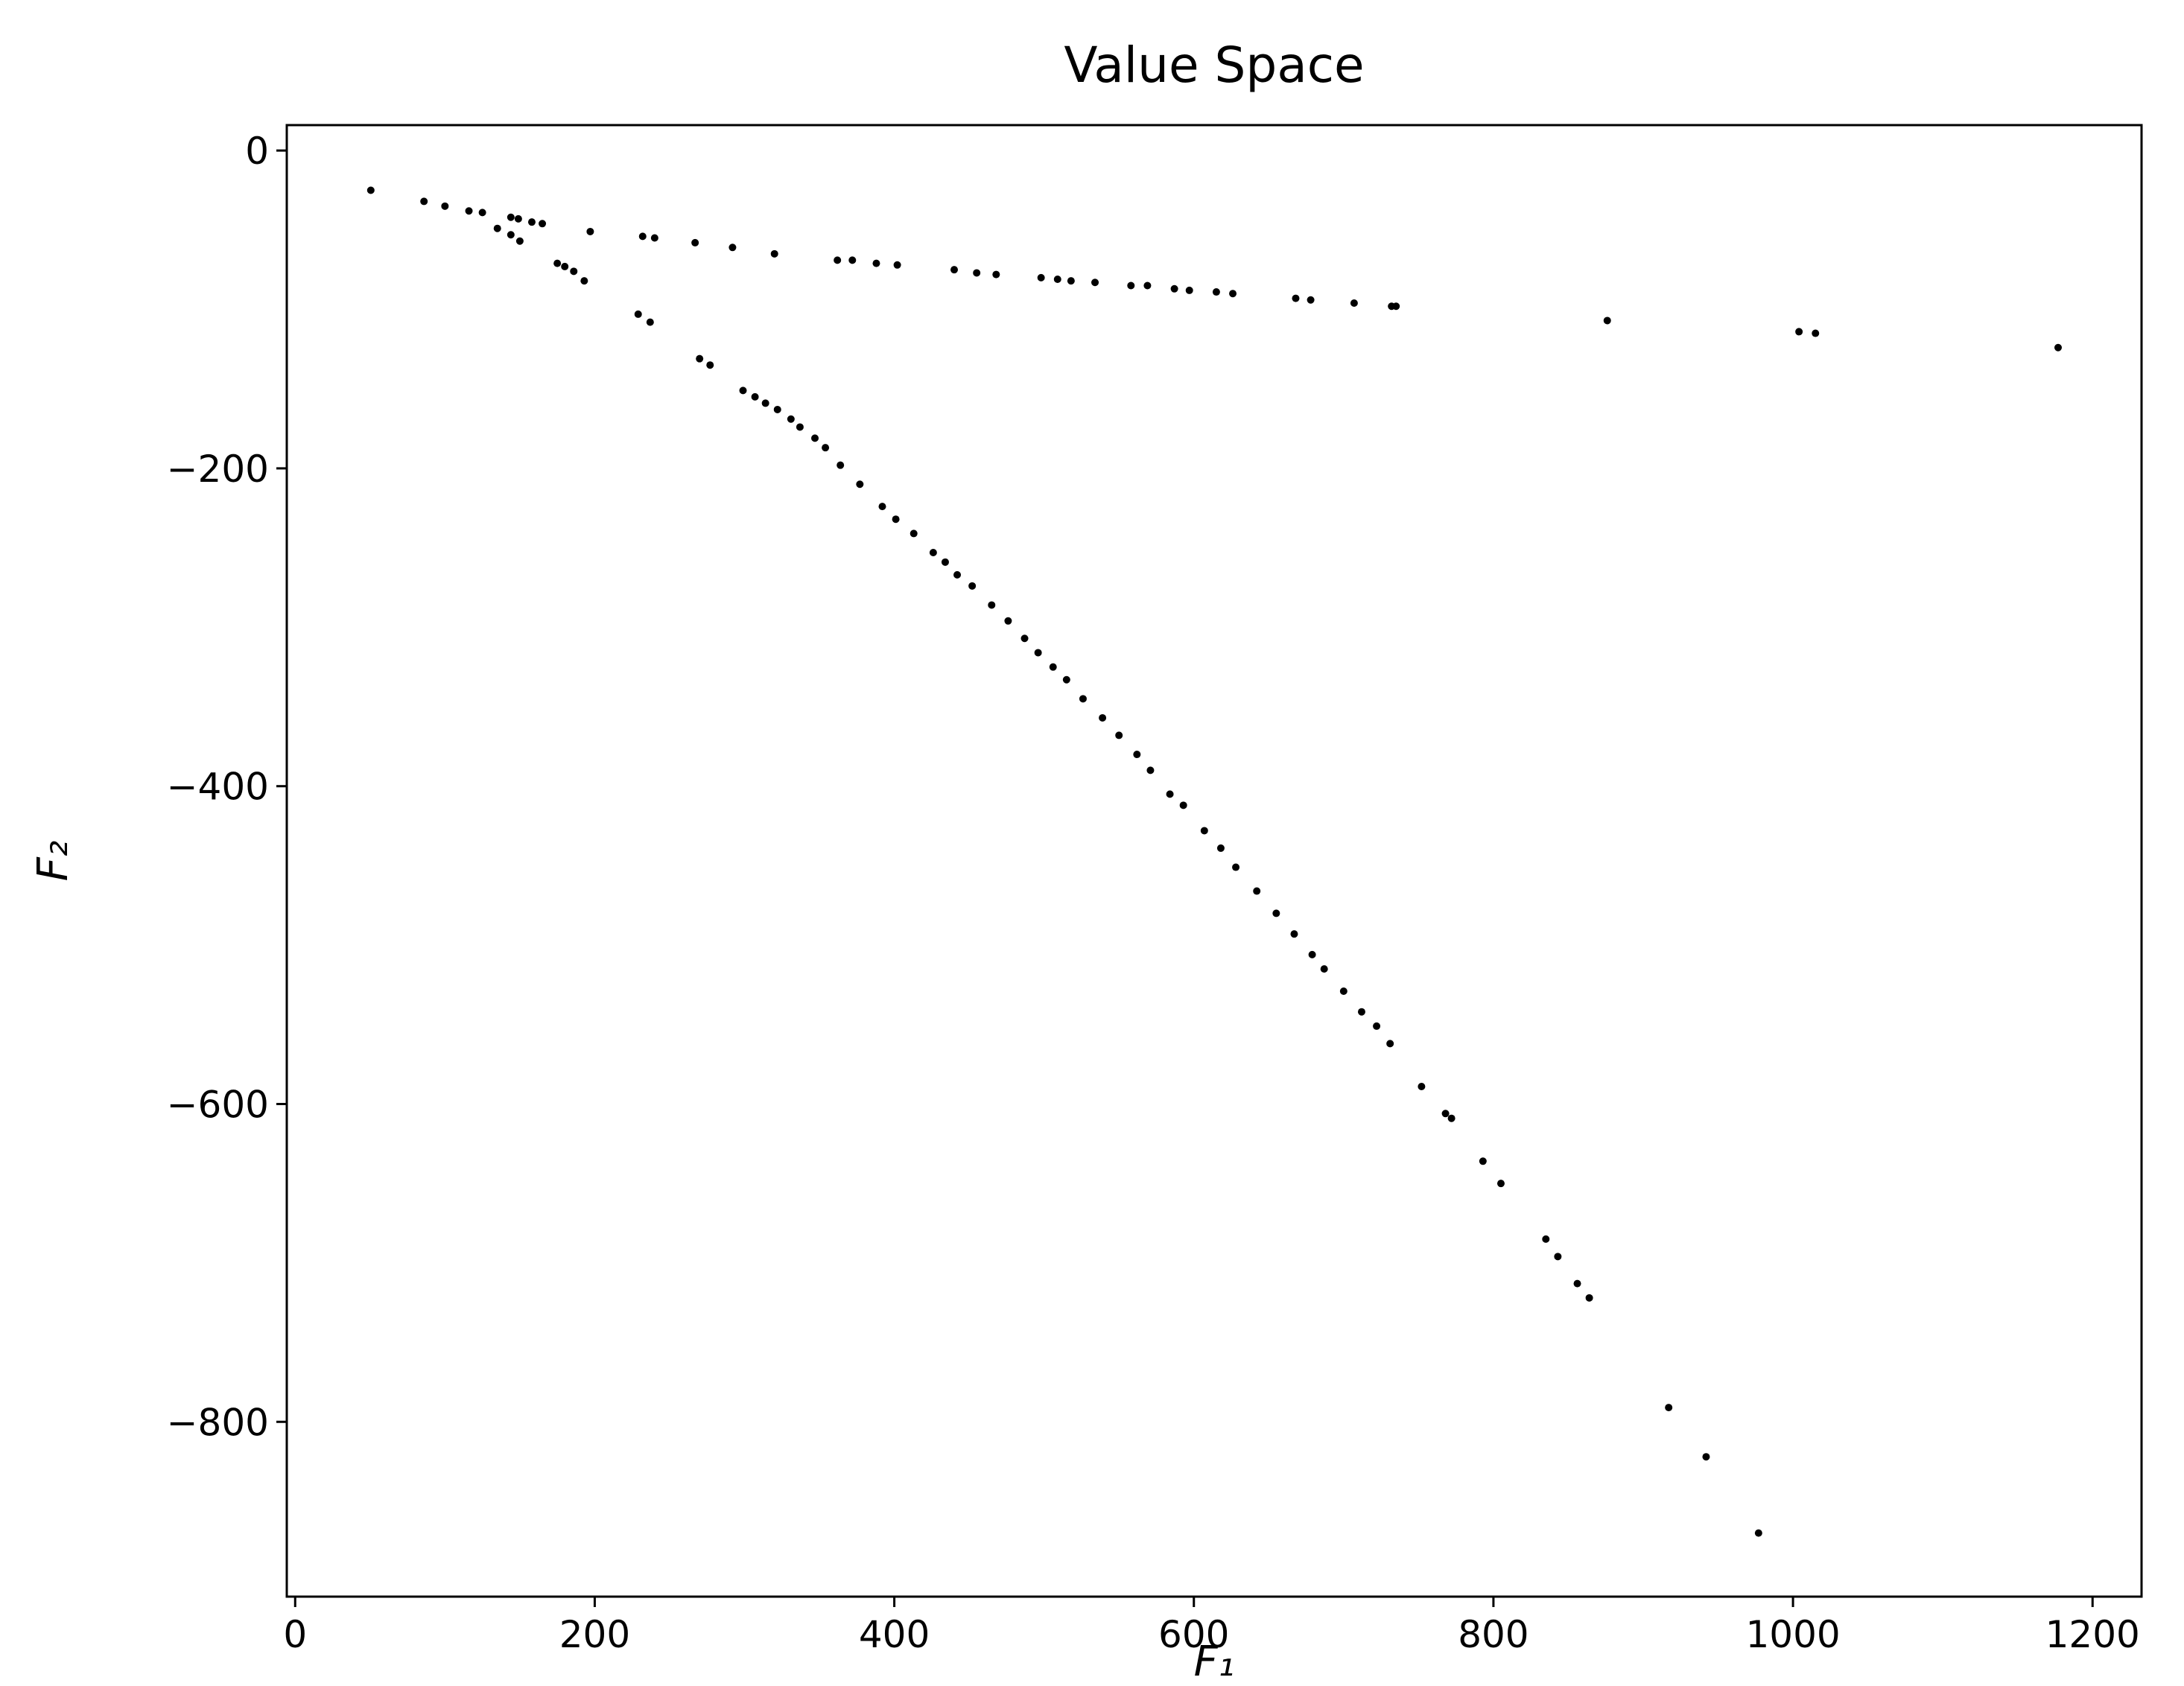  What do you see at coordinates (1214, 1662) in the screenshot?
I see `x-axis-label: F₁` at bounding box center [1214, 1662].